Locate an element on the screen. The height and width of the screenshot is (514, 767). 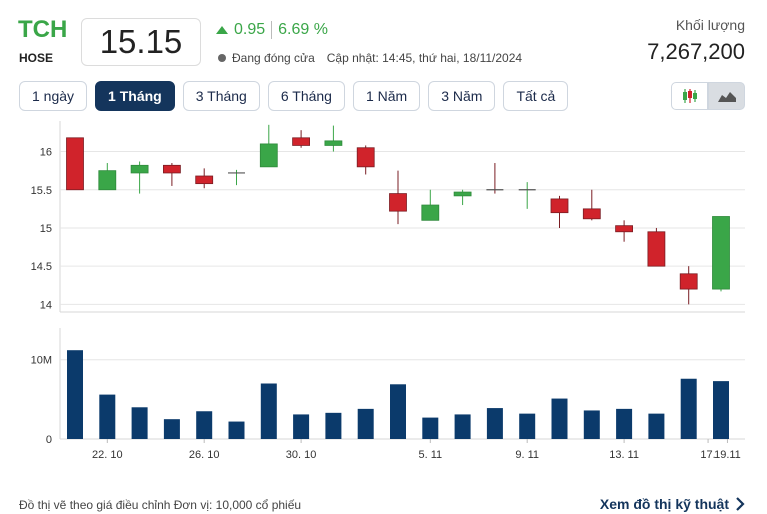
date-tick-label: 5. 11 is located at coordinates (430, 455).